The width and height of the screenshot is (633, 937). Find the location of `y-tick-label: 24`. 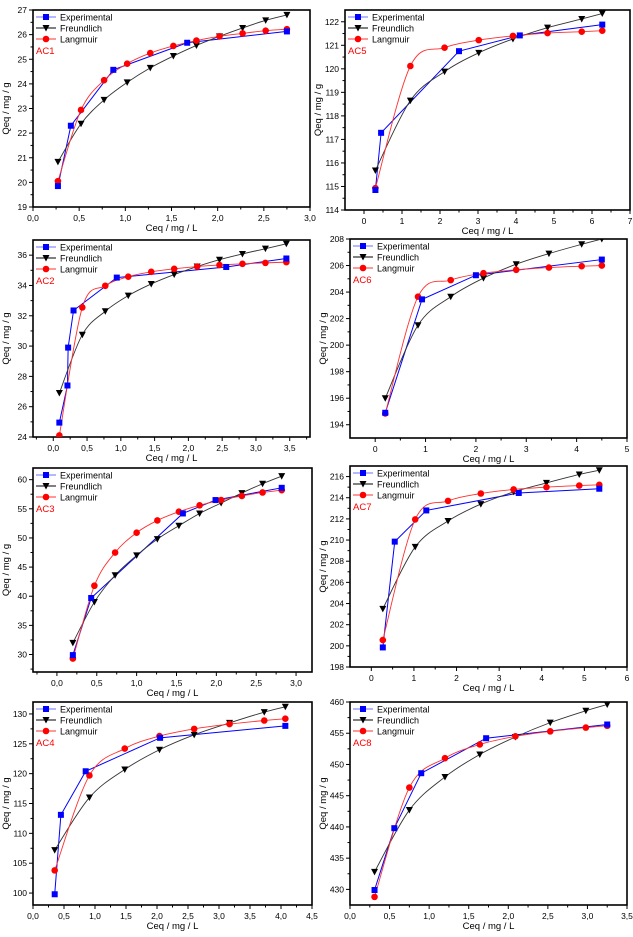

y-tick-label: 24 is located at coordinates (23, 437).